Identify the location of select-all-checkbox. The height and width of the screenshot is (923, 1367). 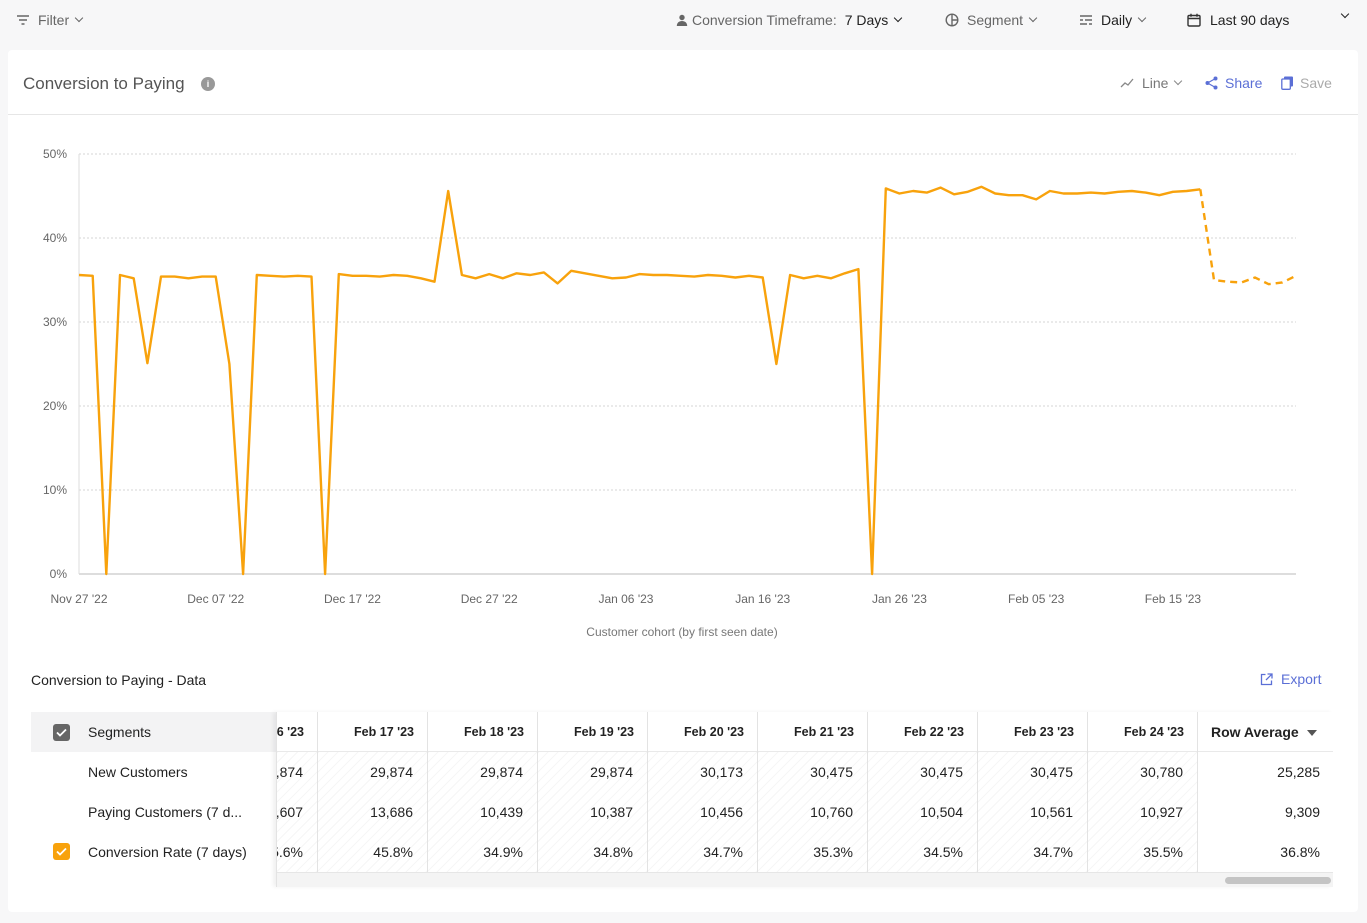
(61, 732).